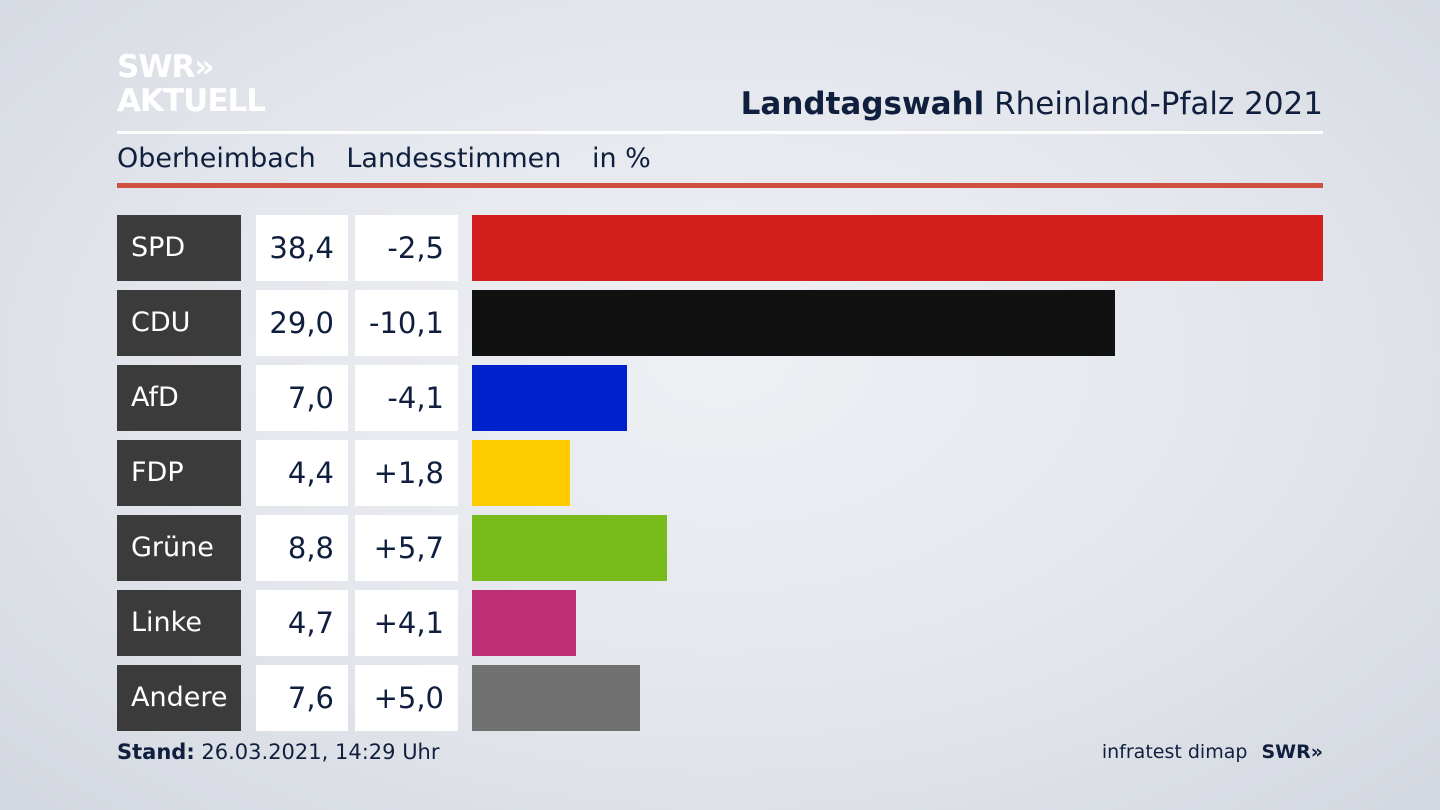 This screenshot has height=810, width=1440. I want to click on change-label: -4,1, so click(406, 398).